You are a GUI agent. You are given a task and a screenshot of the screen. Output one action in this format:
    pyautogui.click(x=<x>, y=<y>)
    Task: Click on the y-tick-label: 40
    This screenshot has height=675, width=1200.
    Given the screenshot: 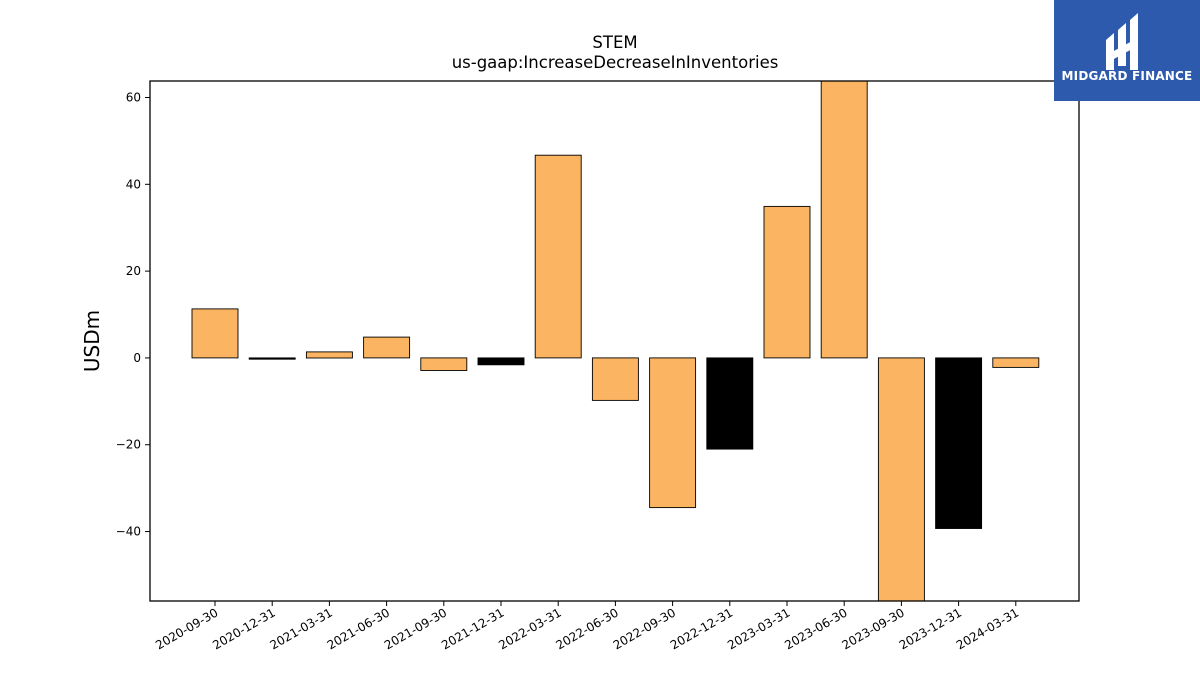 What is the action you would take?
    pyautogui.click(x=133, y=184)
    